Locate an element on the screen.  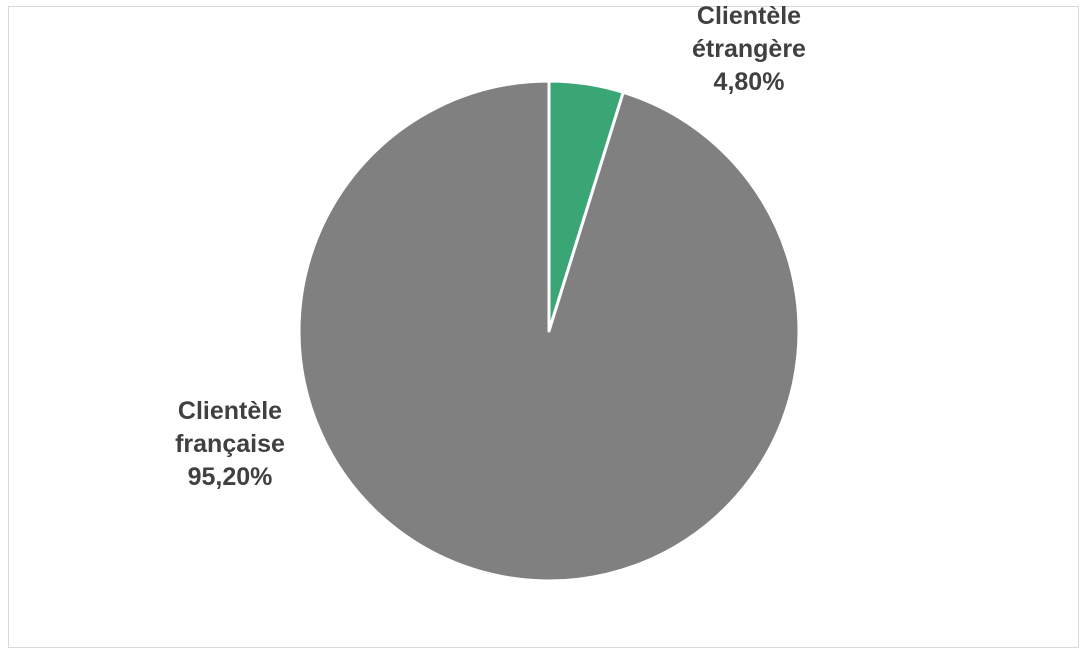
slice-name-label-1-0: Clientèle is located at coordinates (230, 411).